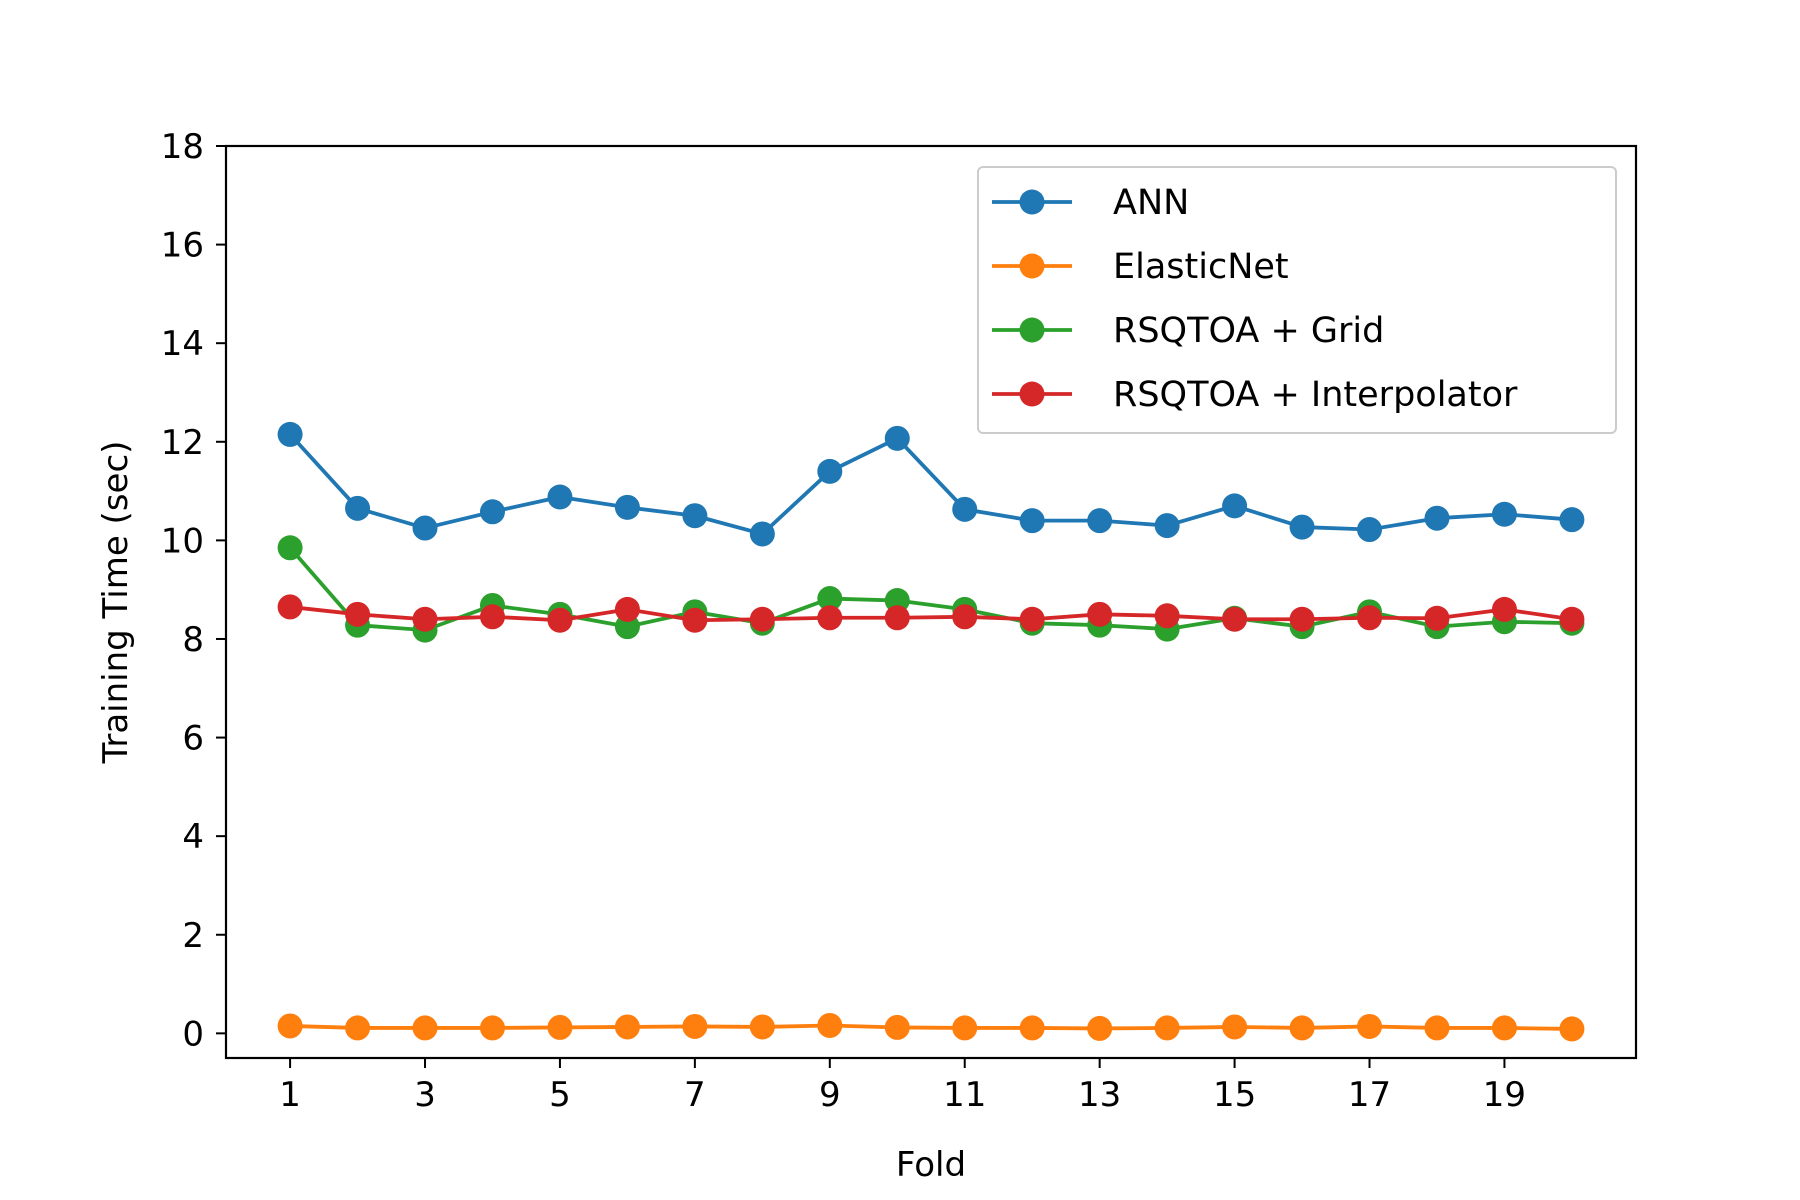  What do you see at coordinates (182, 443) in the screenshot?
I see `y-tick-label: 12` at bounding box center [182, 443].